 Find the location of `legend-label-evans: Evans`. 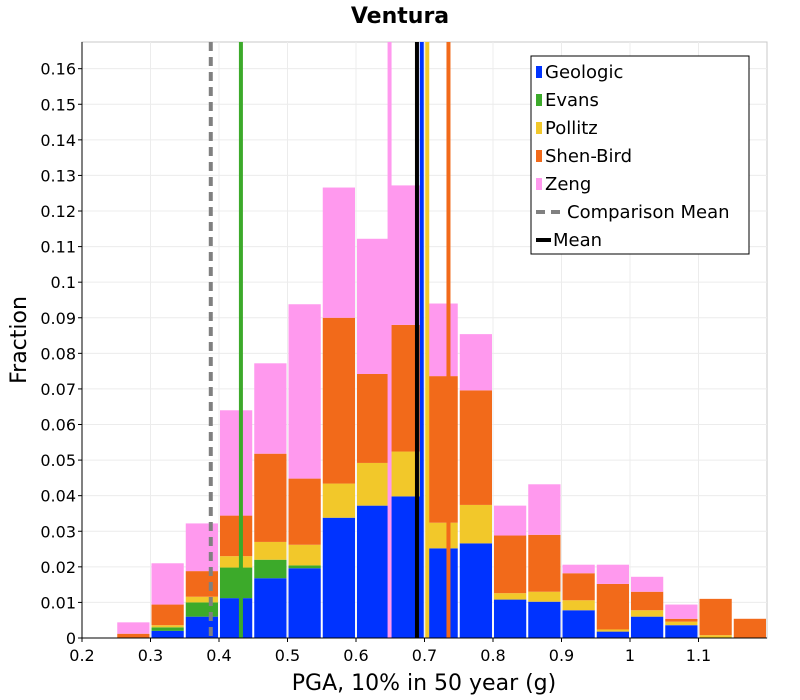

legend-label-evans: Evans is located at coordinates (572, 100).